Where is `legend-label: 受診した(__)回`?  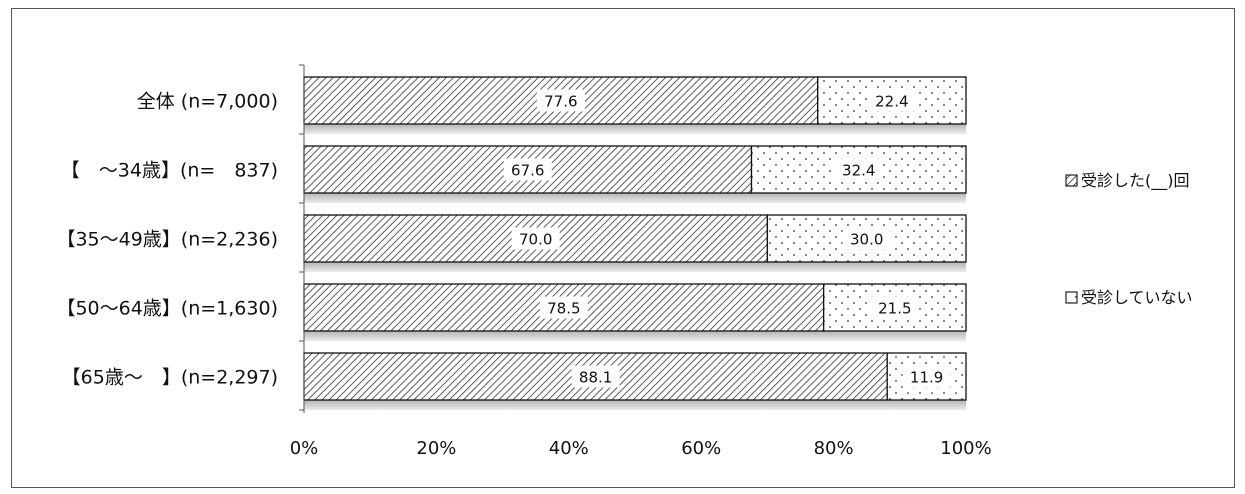
legend-label: 受診した(__)回 is located at coordinates (1135, 181).